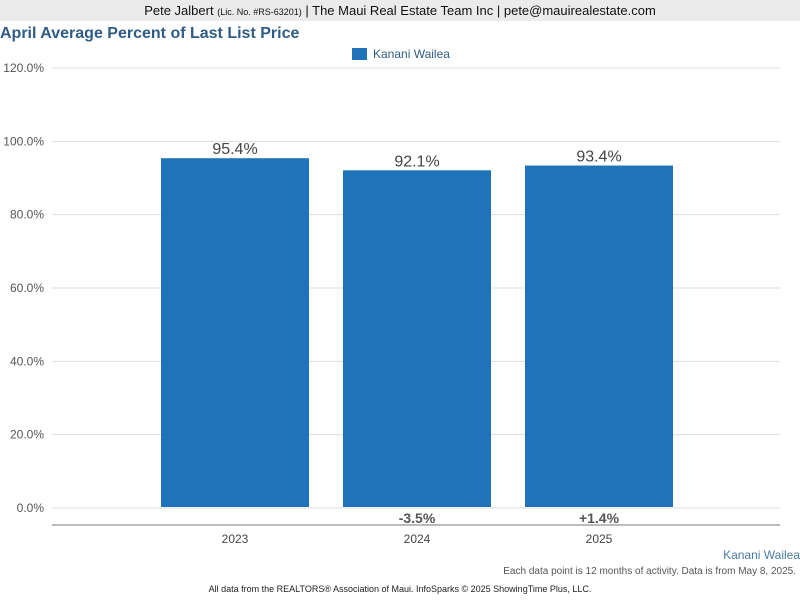 The height and width of the screenshot is (600, 800). Describe the element at coordinates (599, 539) in the screenshot. I see `x-tick-label: 2025` at that location.